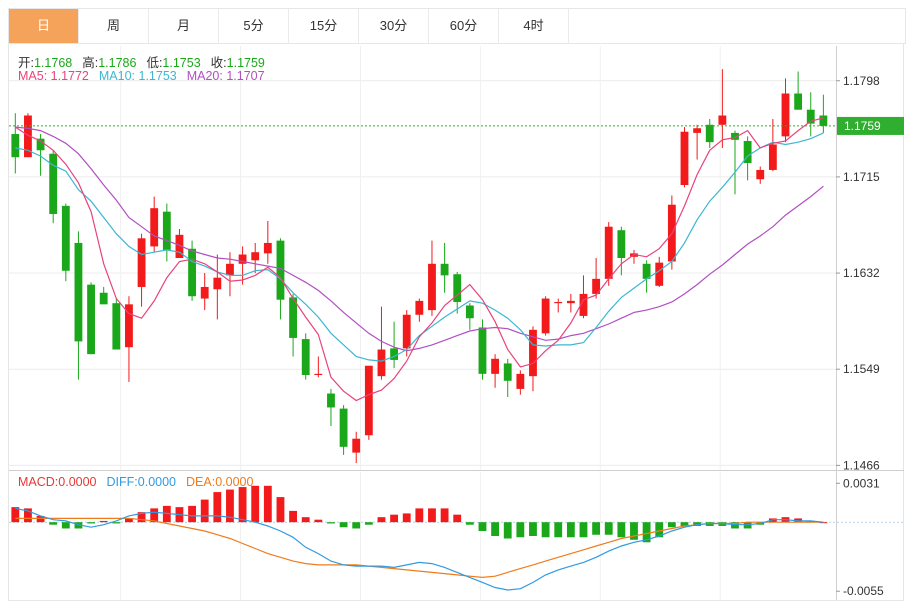 This screenshot has width=913, height=603. Describe the element at coordinates (90, 63) in the screenshot. I see `ohlc_line-label: 高:` at that location.